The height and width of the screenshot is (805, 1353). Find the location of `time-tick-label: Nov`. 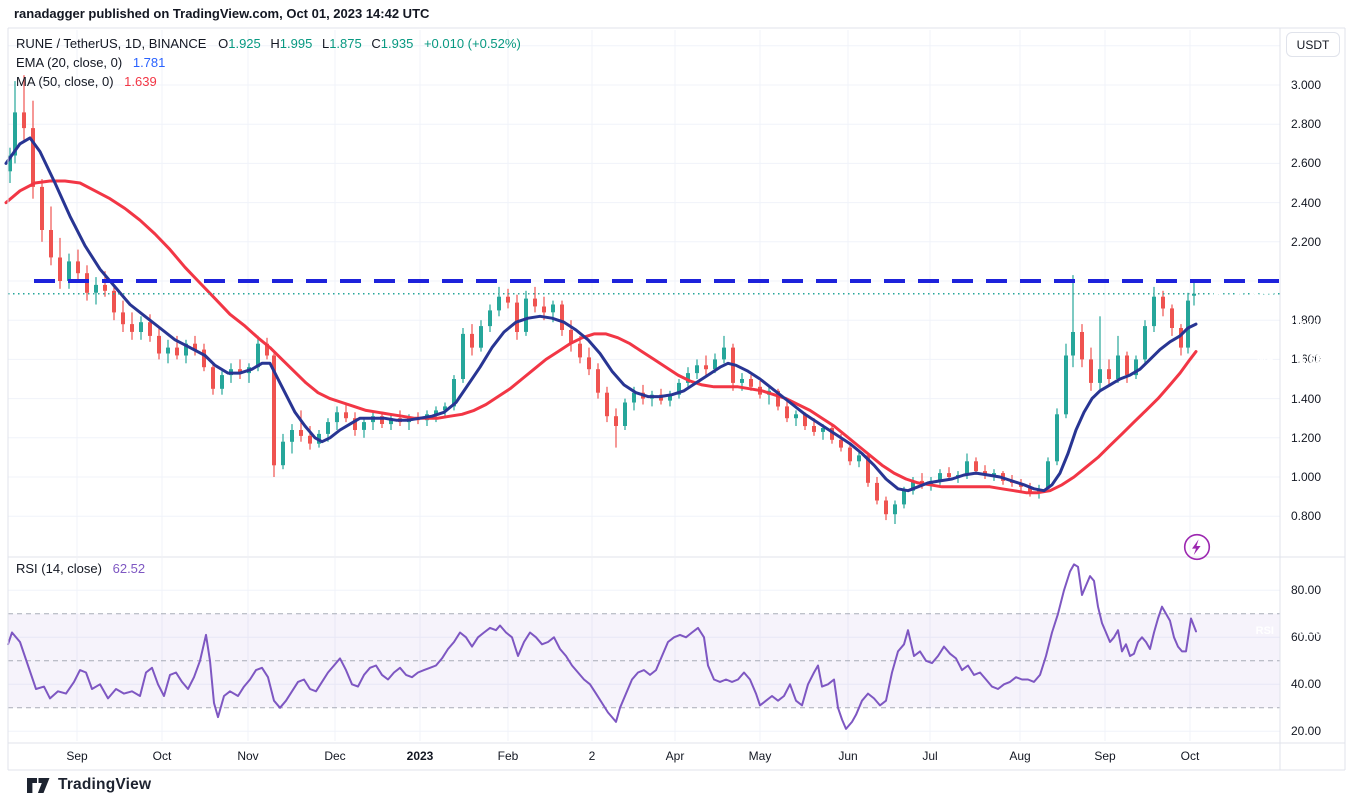

time-tick-label: Nov is located at coordinates (248, 756).